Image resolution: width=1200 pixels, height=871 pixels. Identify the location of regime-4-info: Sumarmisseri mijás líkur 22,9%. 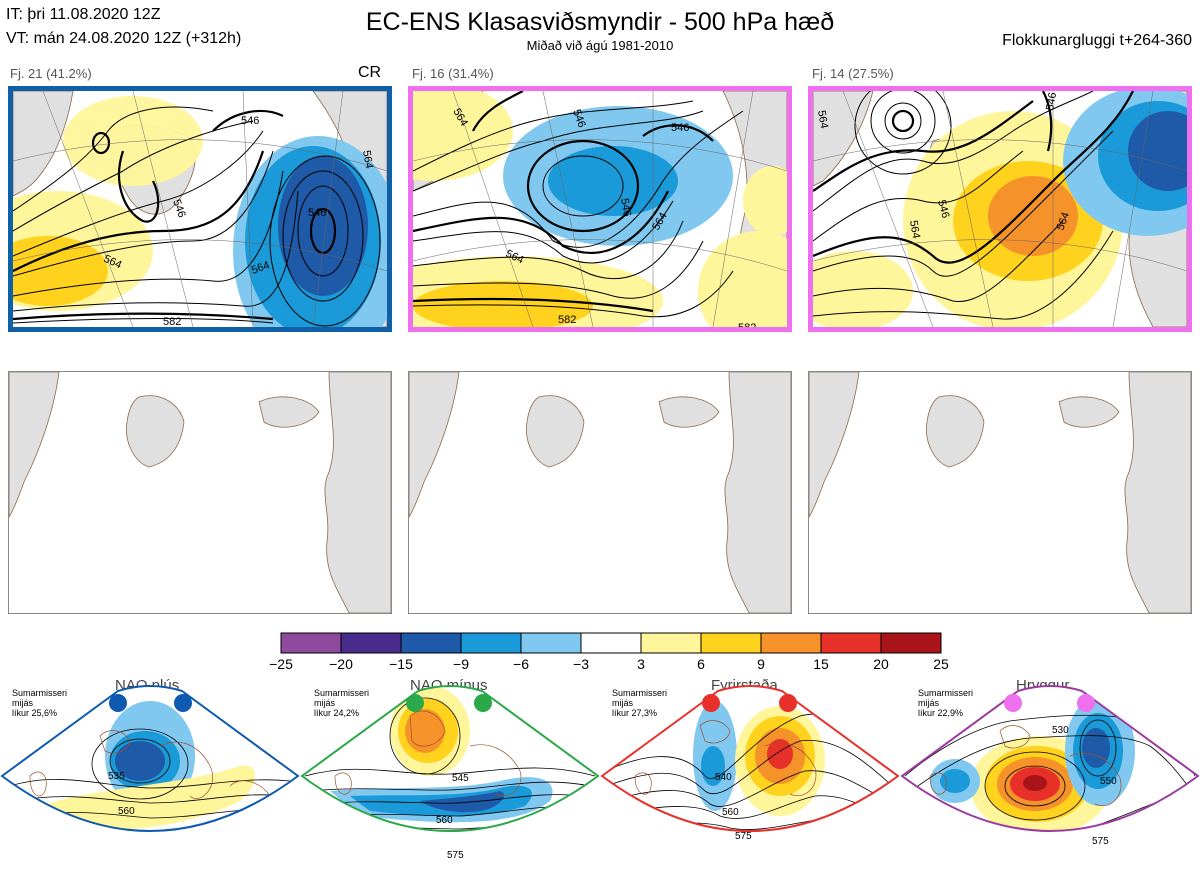
(945, 703).